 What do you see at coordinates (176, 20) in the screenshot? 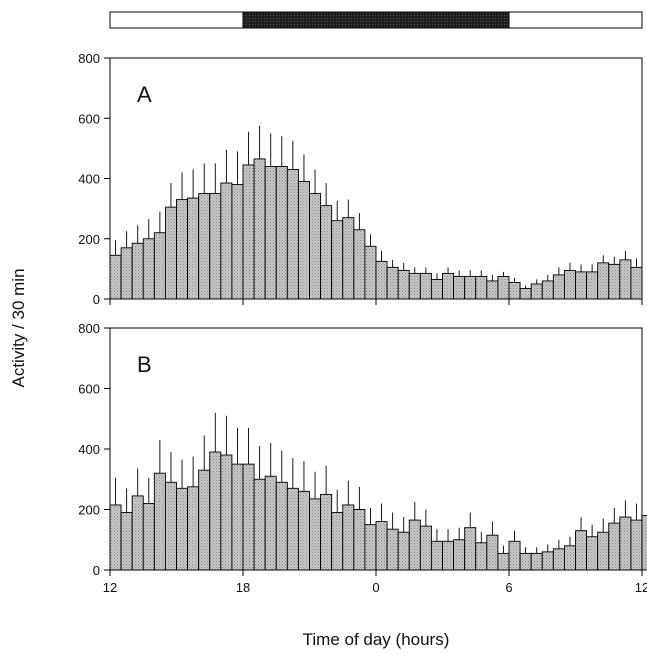
I see `light-phase-segment` at bounding box center [176, 20].